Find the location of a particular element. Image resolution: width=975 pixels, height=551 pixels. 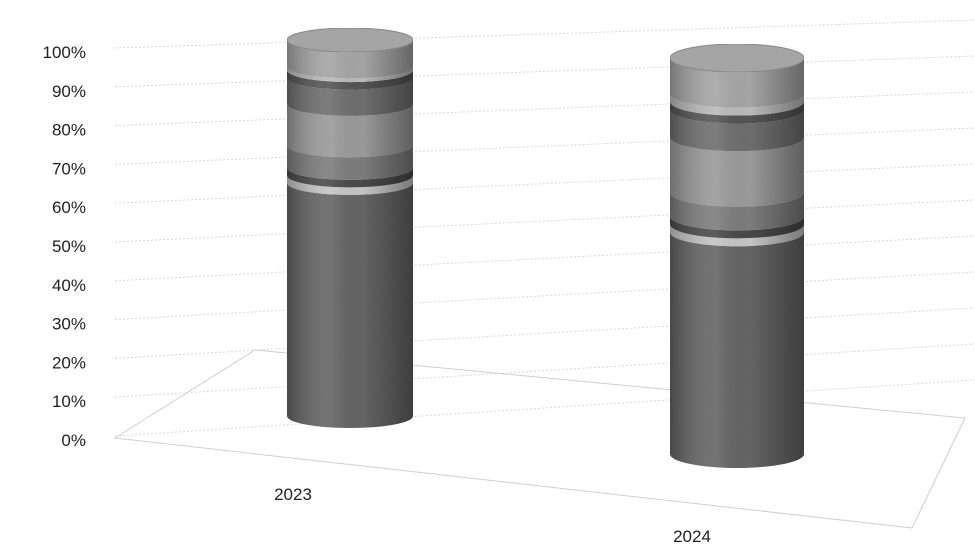

x-axis-labels: 2023 2024 is located at coordinates (492, 515).